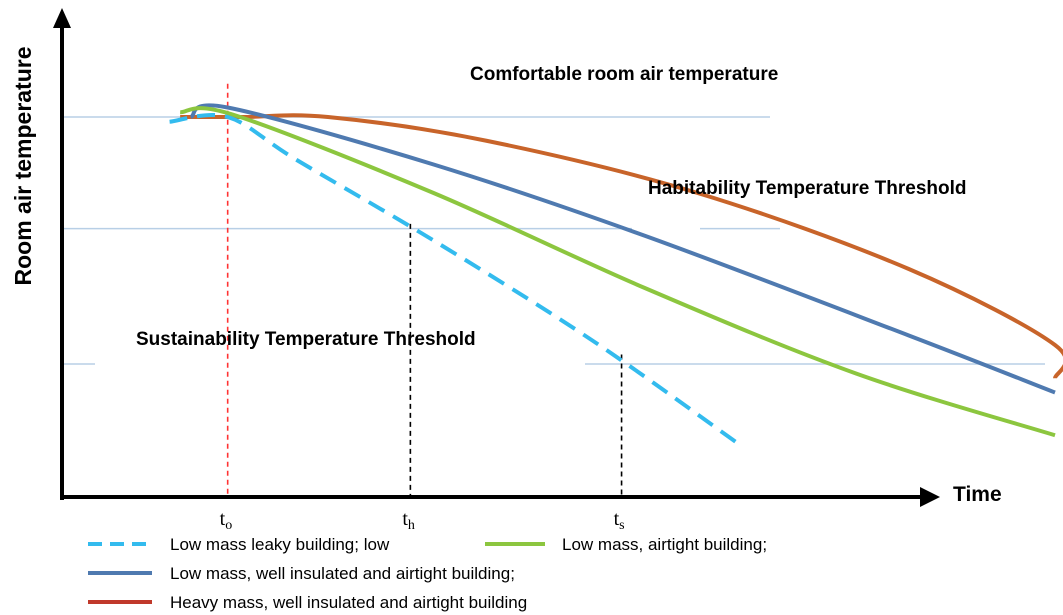 This screenshot has width=1063, height=615. Describe the element at coordinates (619, 520) in the screenshot. I see `marker-label-t-s: ts` at that location.